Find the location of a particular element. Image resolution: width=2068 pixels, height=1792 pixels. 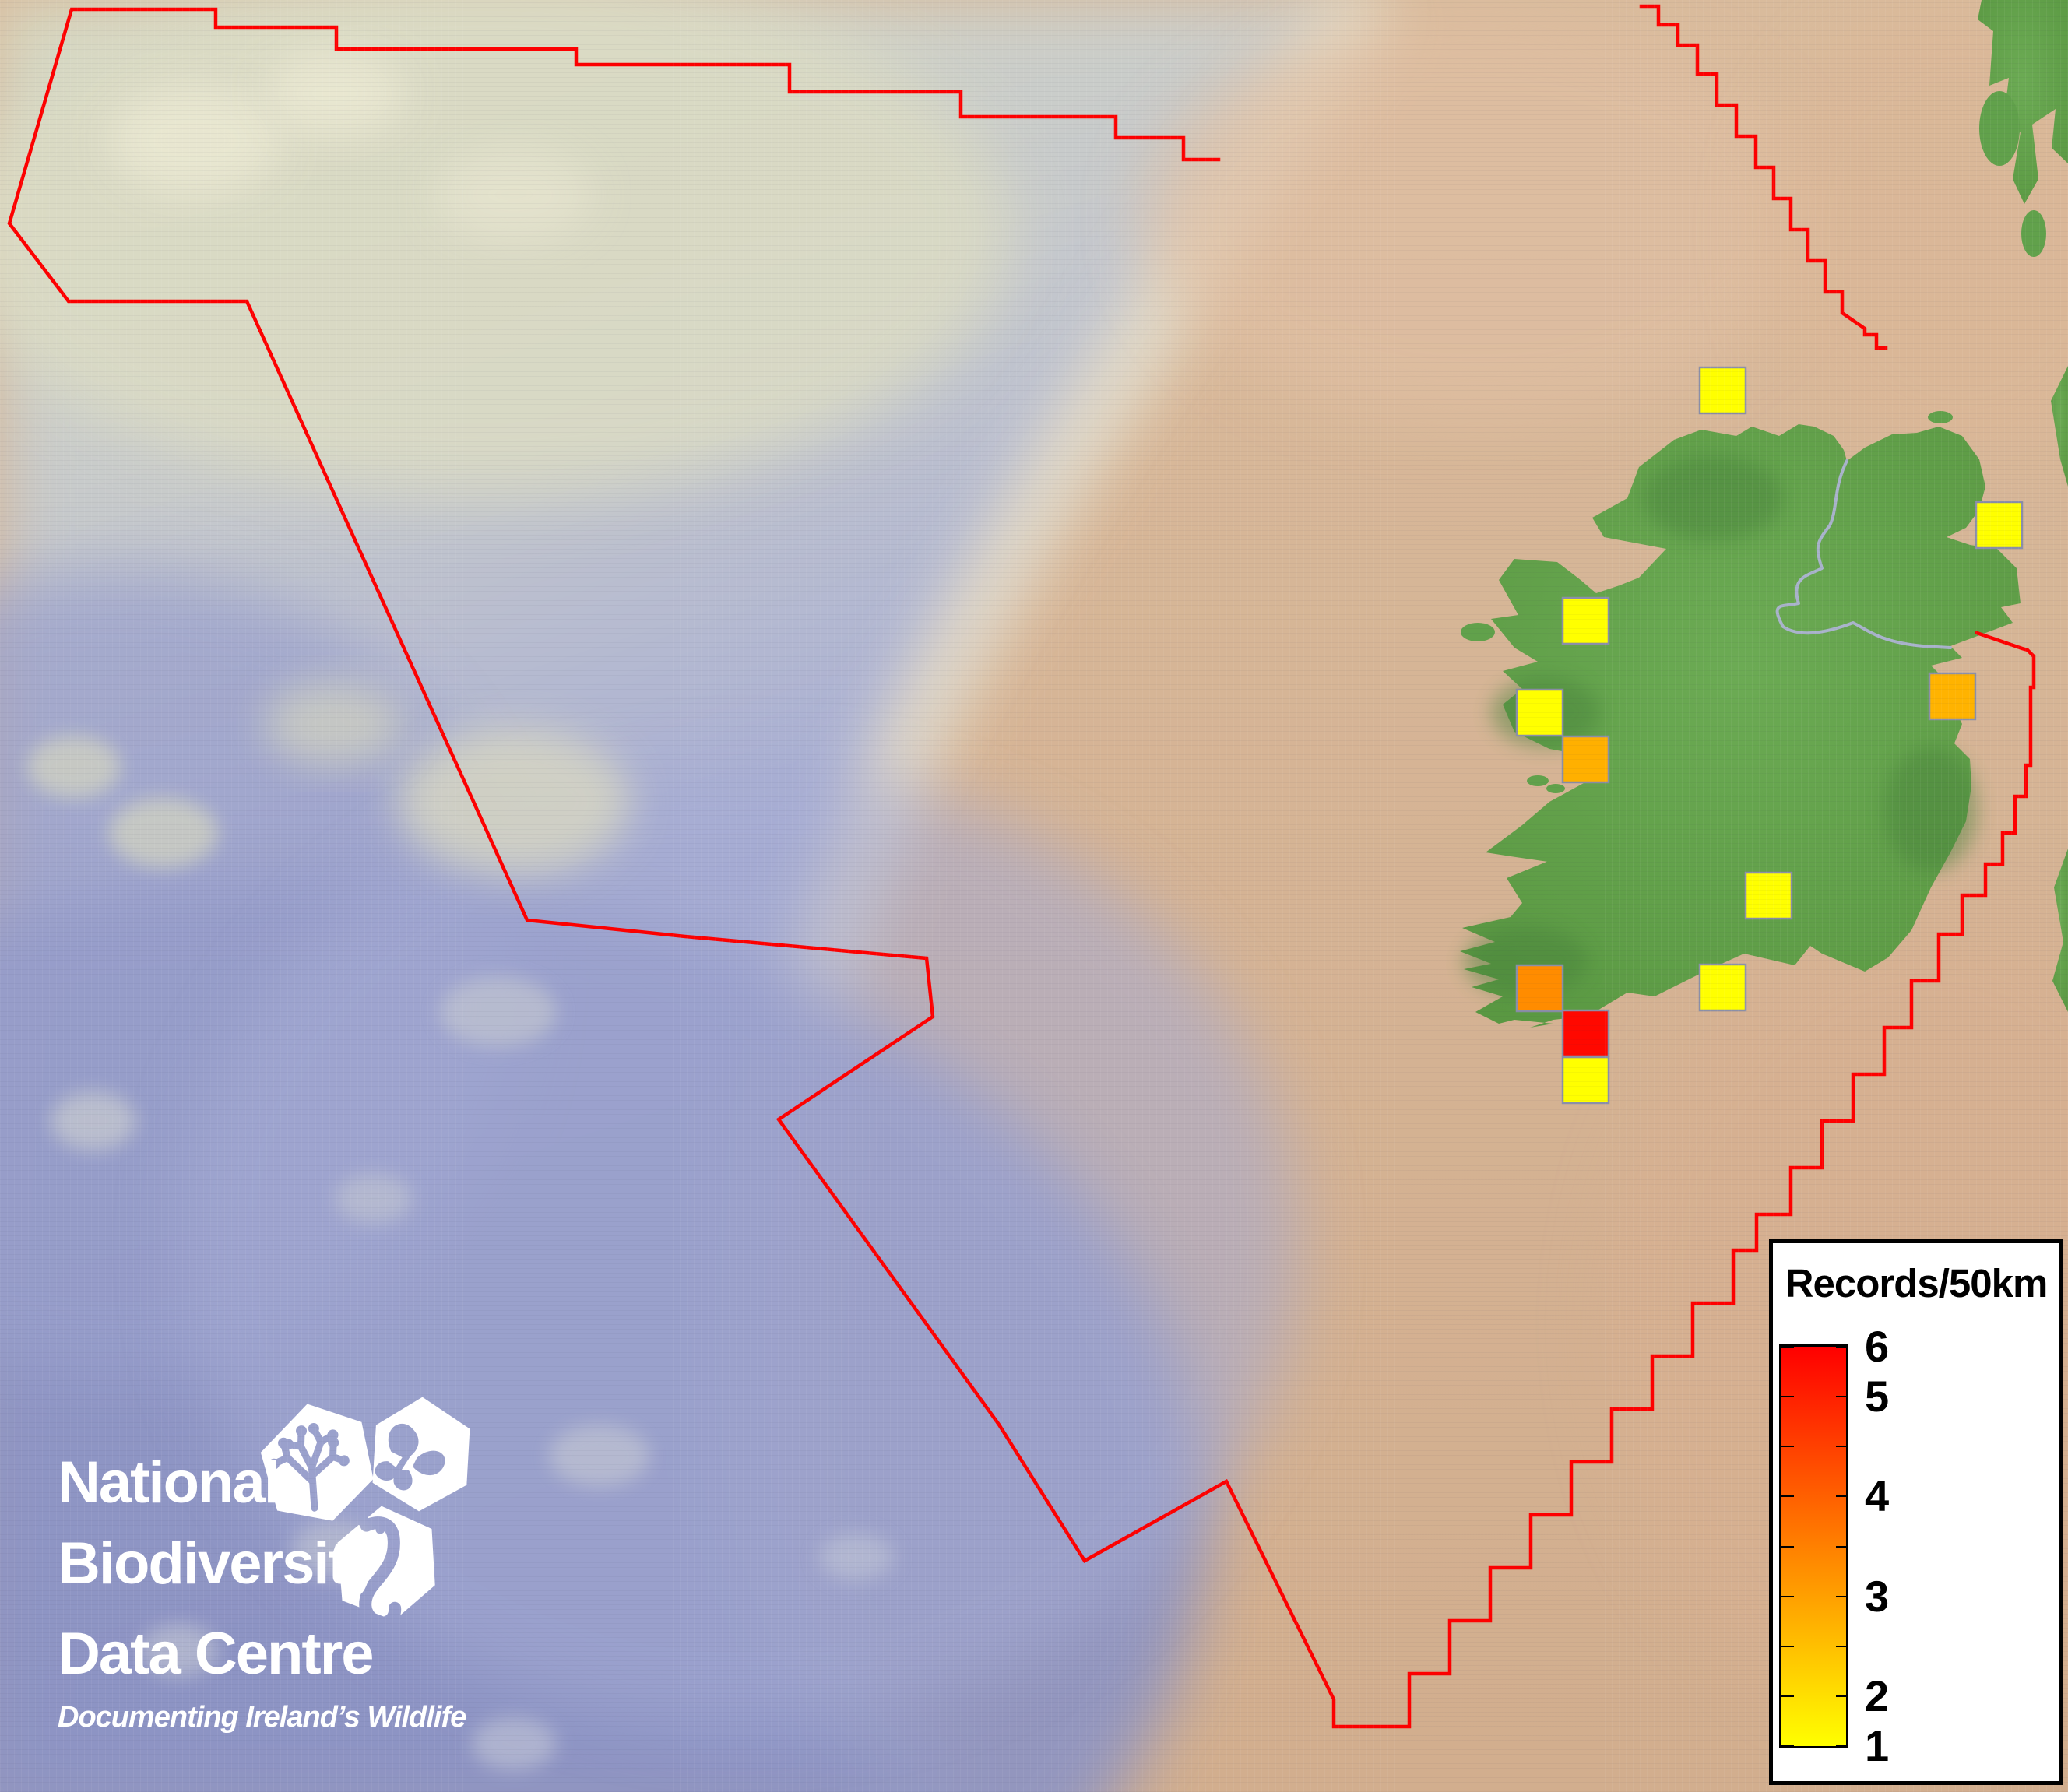

scotland-landmass is located at coordinates (2023, 102).